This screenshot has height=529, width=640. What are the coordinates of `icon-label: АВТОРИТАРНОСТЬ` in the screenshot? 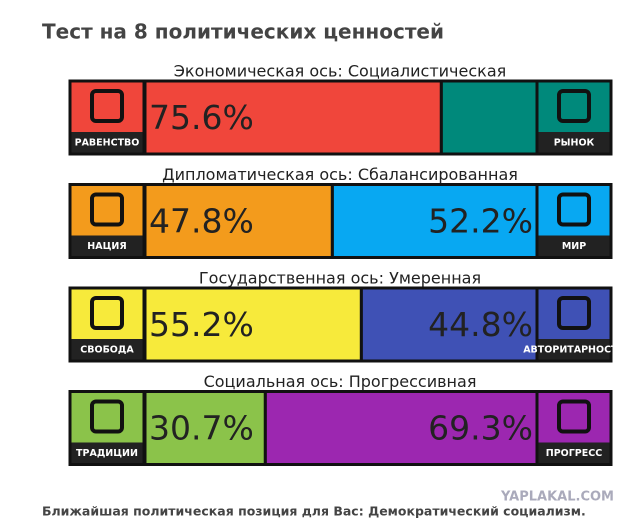 It's located at (574, 350).